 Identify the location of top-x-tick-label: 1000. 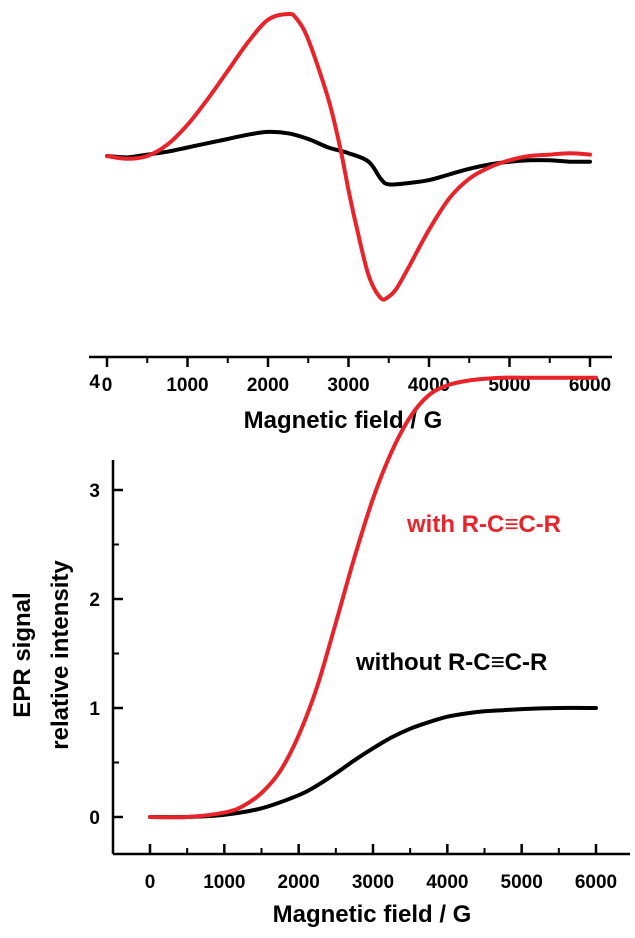
(187, 385).